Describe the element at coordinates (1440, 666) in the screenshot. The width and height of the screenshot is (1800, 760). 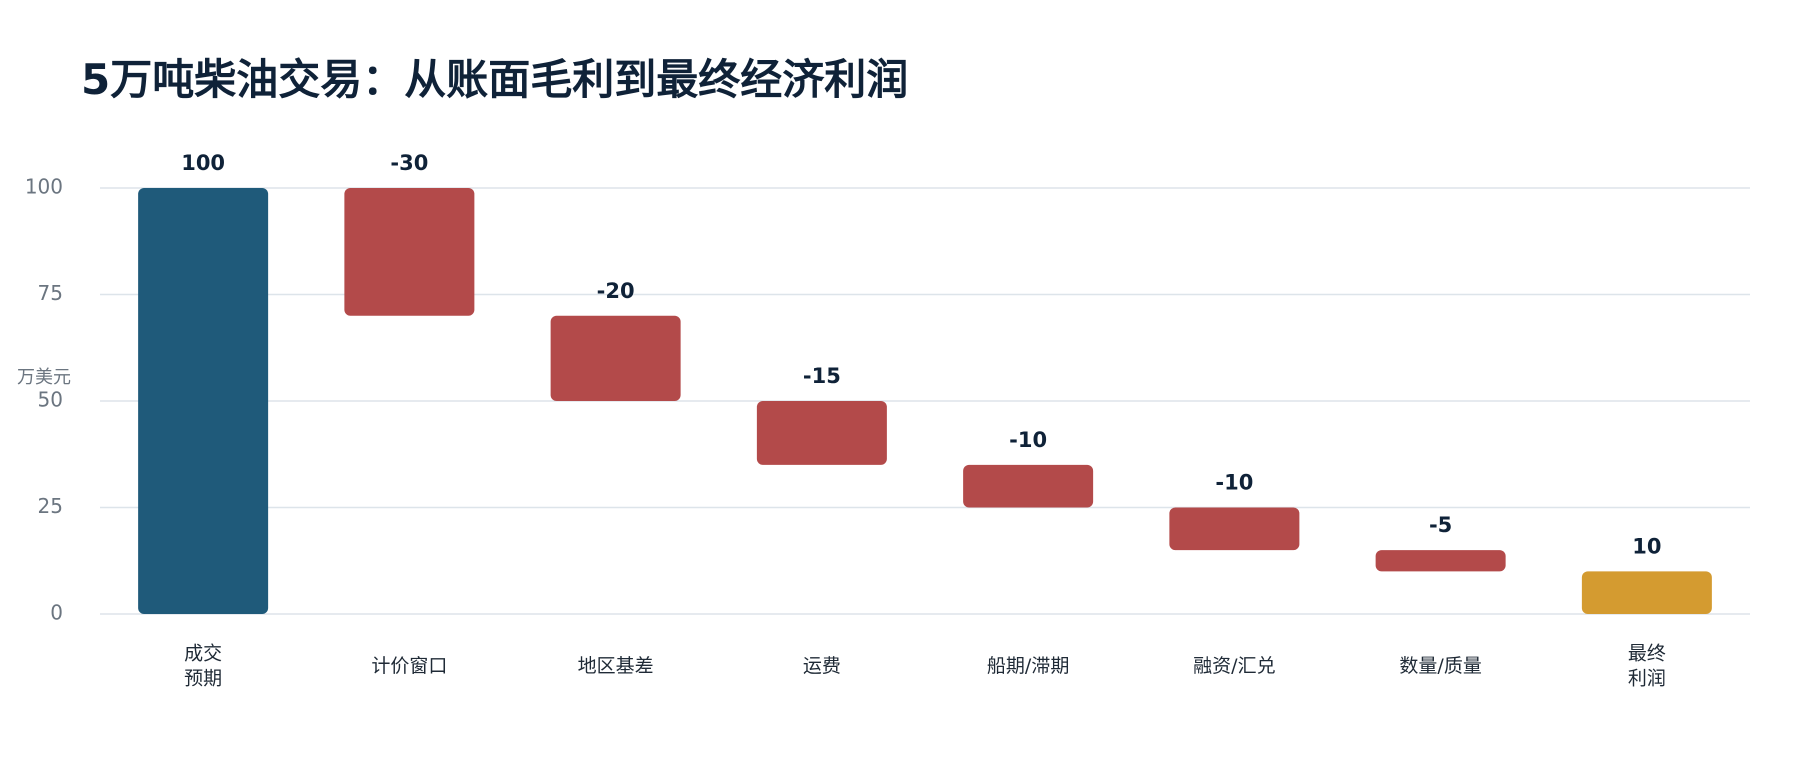
I see `x-tick-label: 数量/质量` at that location.